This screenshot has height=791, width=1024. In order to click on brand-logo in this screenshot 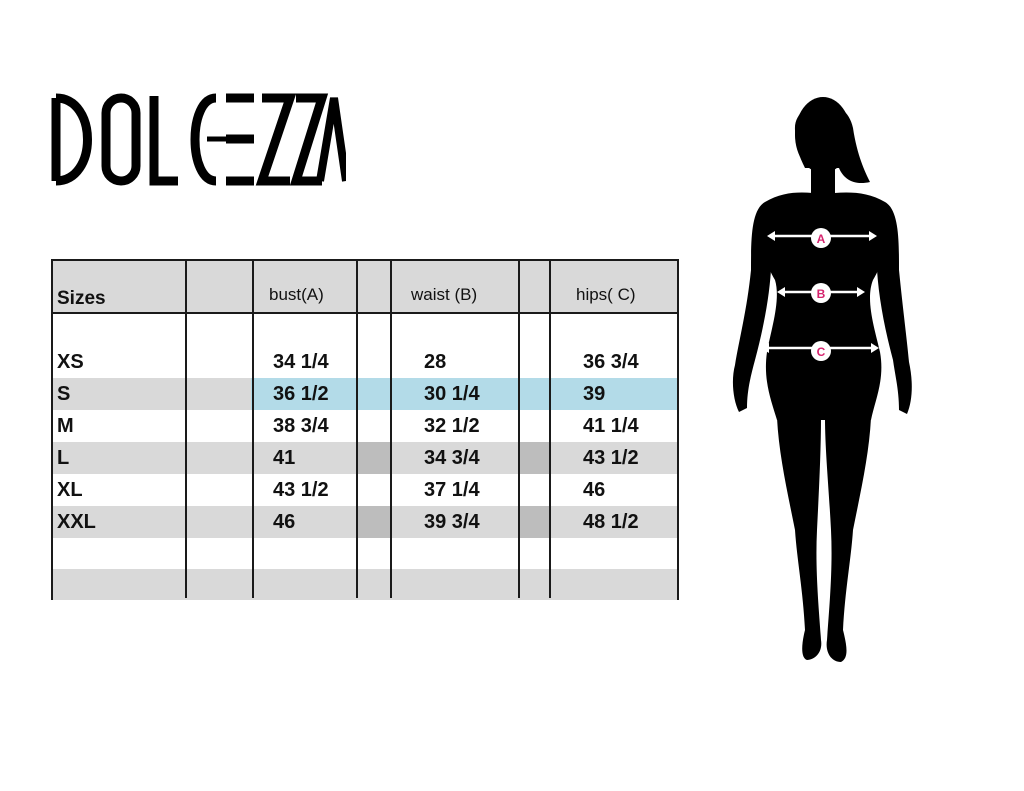, I will do `click(198, 139)`.